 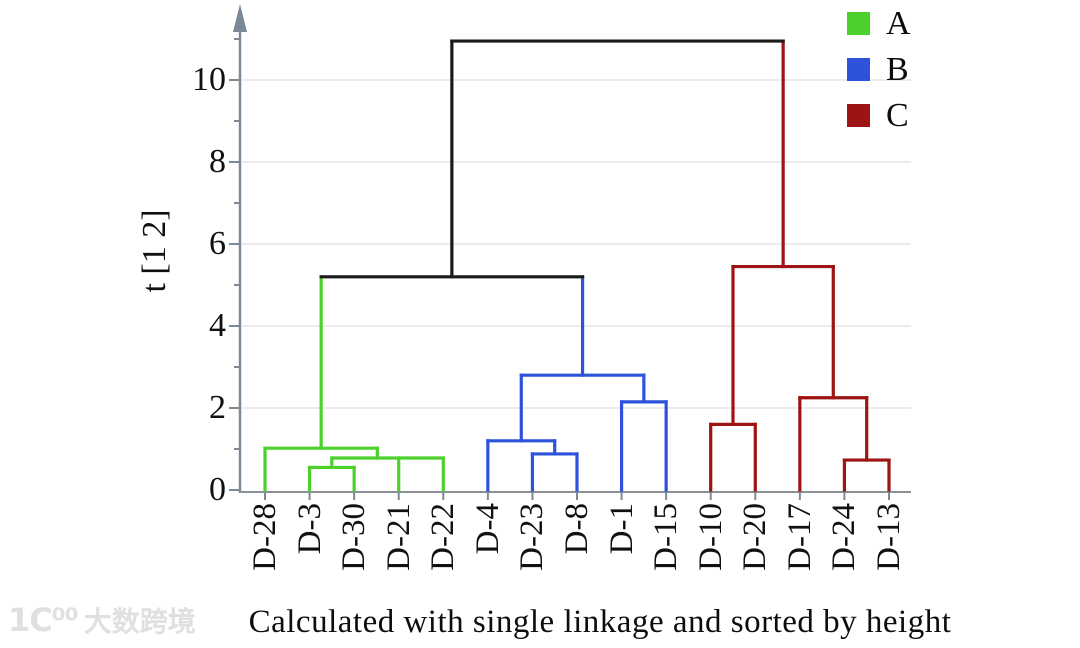 What do you see at coordinates (879, 69) in the screenshot?
I see `legend-item: B` at bounding box center [879, 69].